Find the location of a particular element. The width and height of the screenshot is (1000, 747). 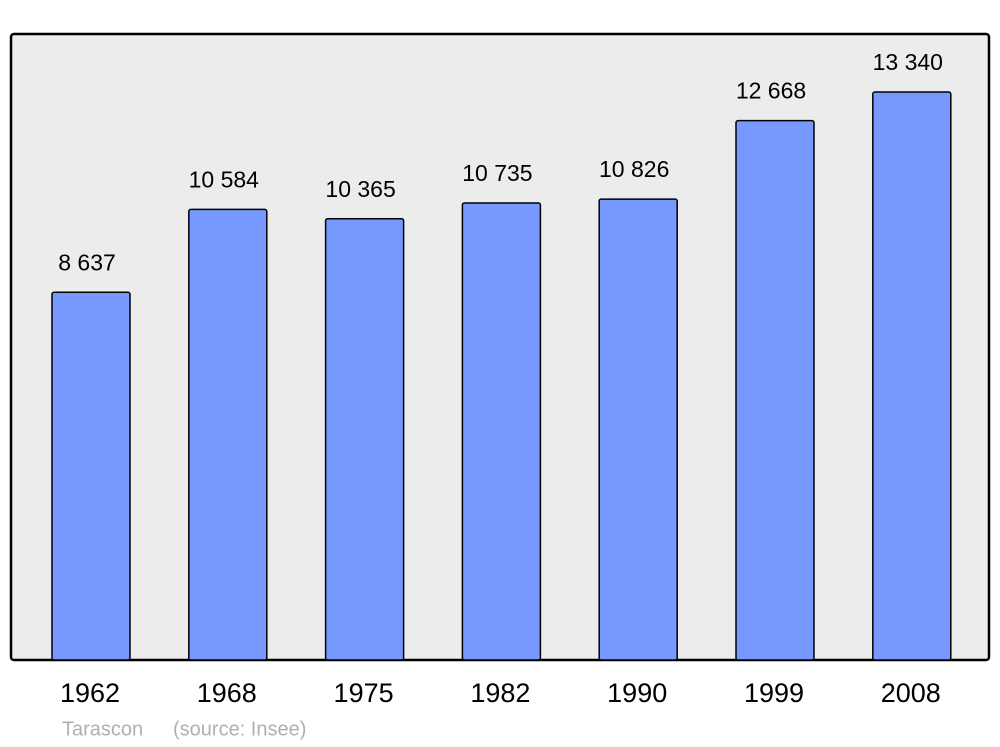

value-label: 10 584 is located at coordinates (224, 179).